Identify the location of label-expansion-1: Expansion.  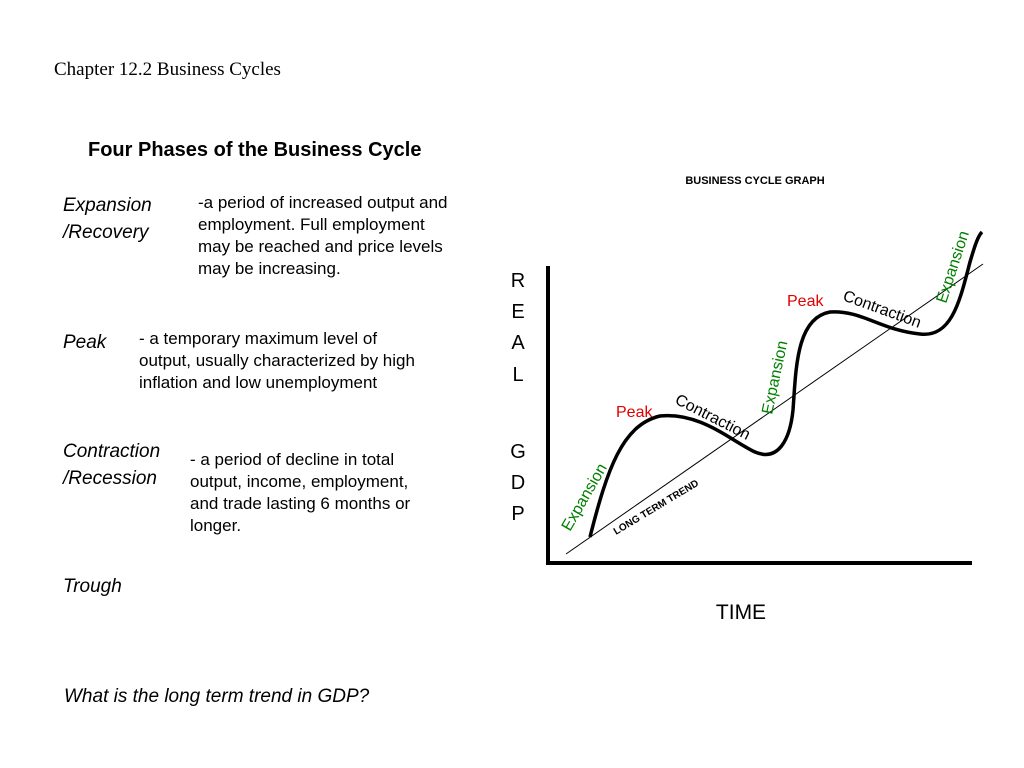
(585, 497).